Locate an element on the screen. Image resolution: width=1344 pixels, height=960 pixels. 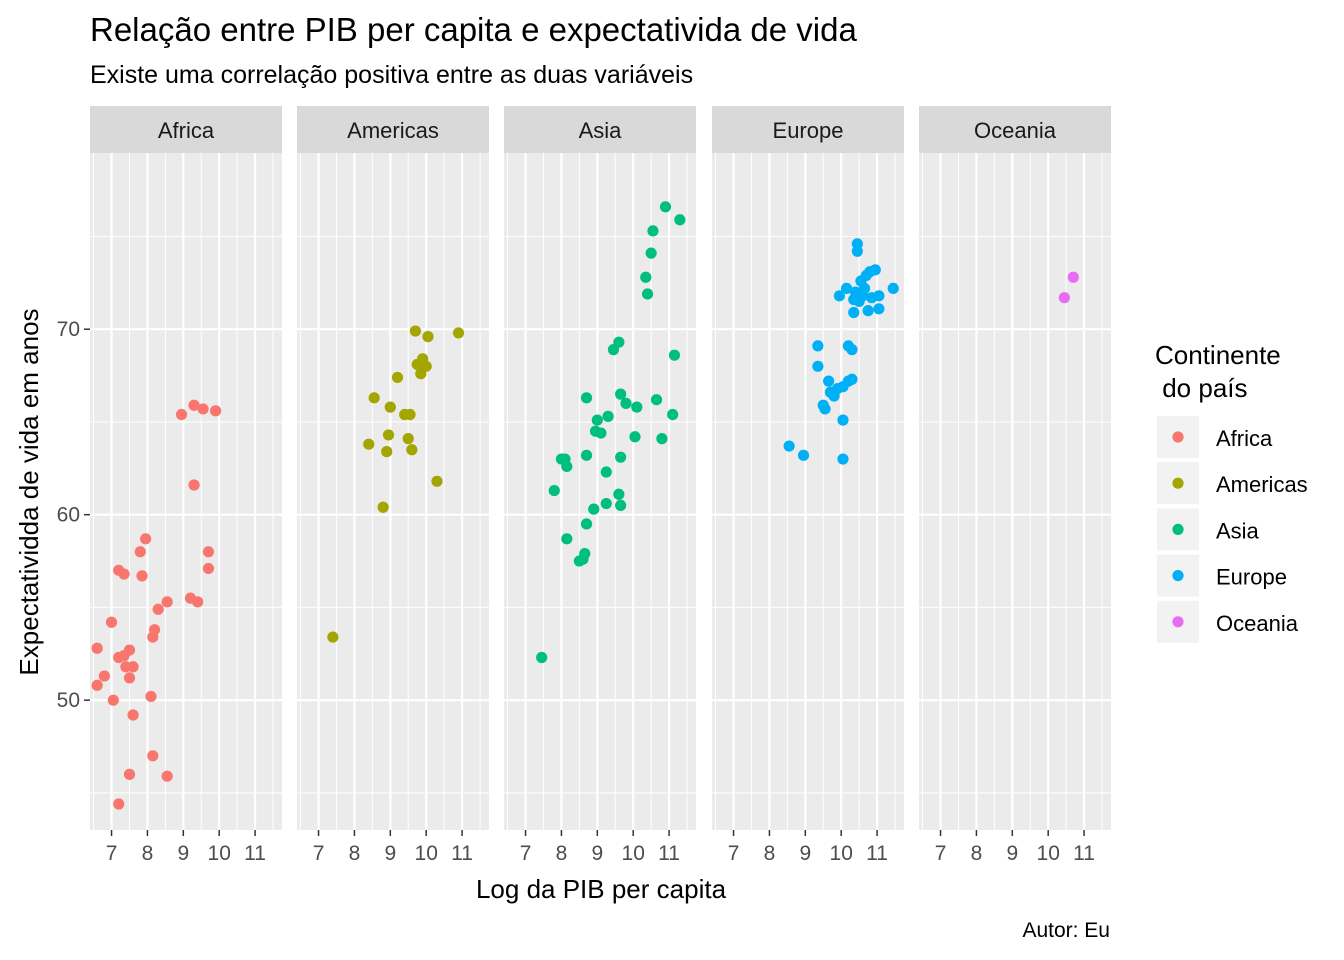
facet-strip-americas is located at coordinates (393, 129).